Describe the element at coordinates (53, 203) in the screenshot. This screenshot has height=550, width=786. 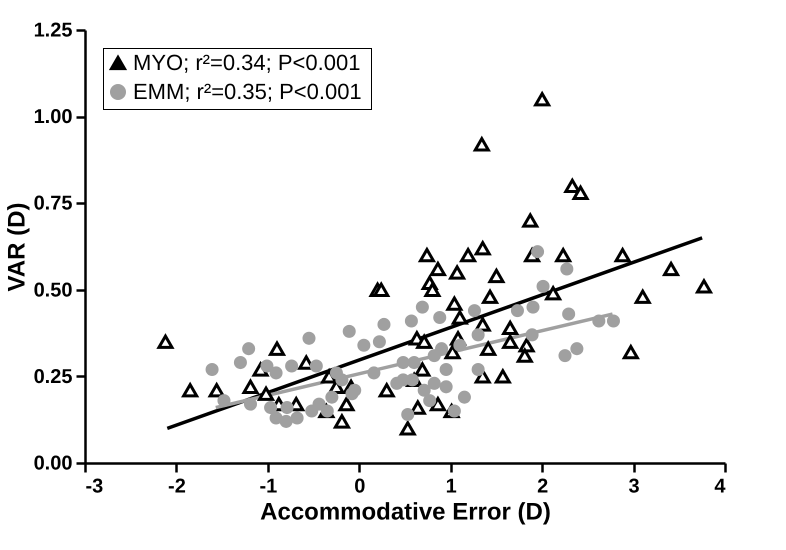
I see `y-tick-label: 0.75` at that location.